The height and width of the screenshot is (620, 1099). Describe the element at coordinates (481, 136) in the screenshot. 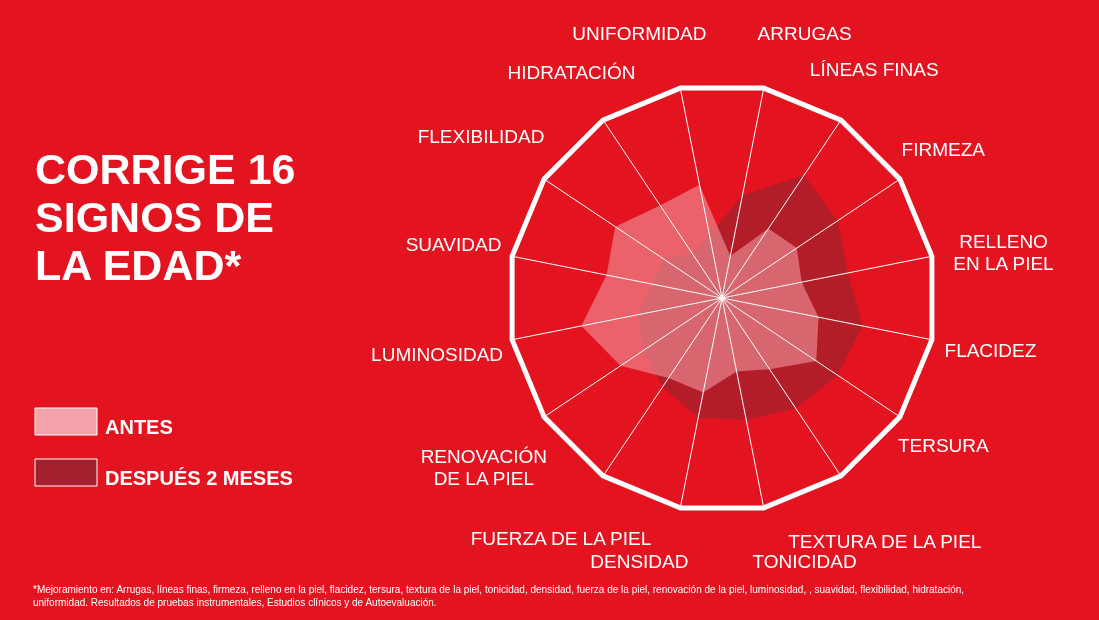

I see `spoke-label: FLEXIBILIDAD` at that location.